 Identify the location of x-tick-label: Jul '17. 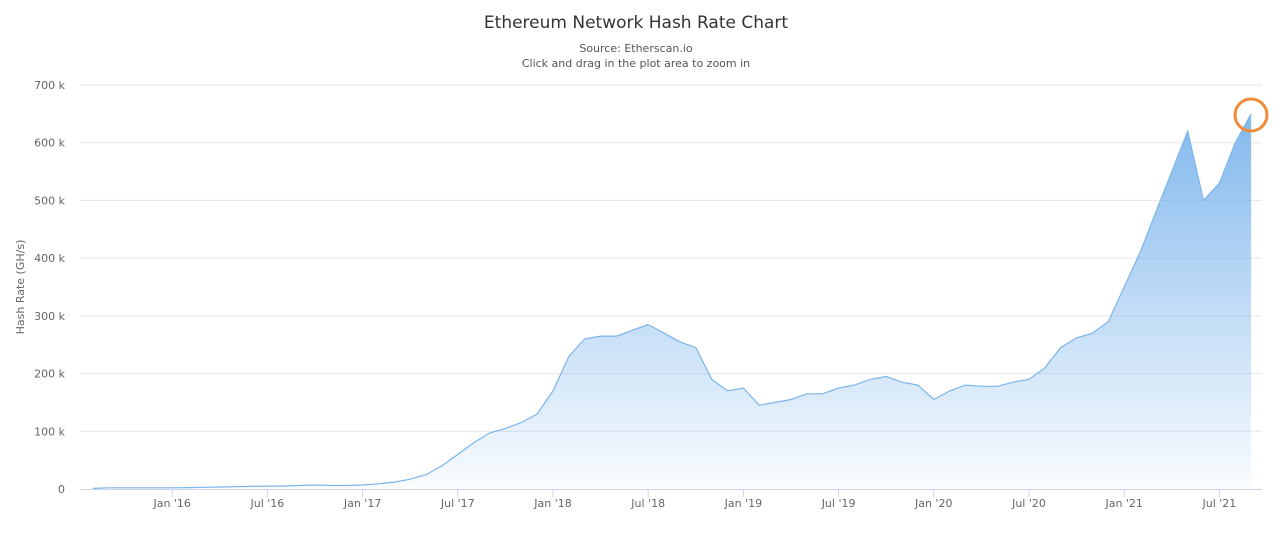
(457, 503).